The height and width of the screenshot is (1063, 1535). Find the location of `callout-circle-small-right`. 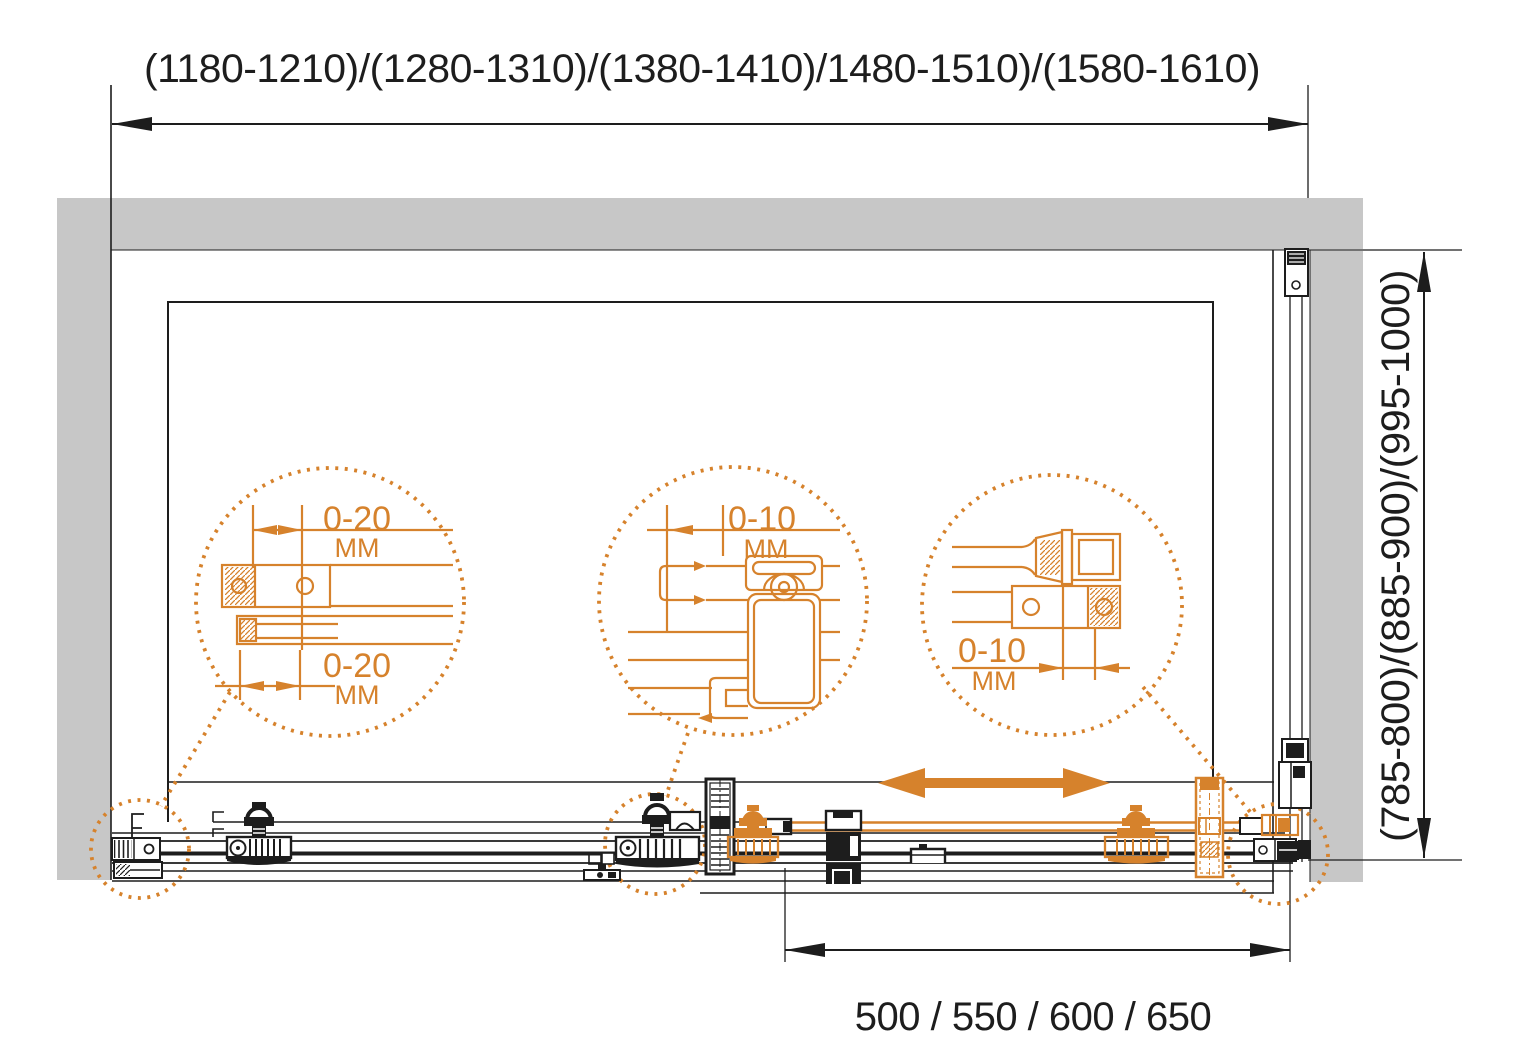

callout-circle-small-right is located at coordinates (1278, 854).